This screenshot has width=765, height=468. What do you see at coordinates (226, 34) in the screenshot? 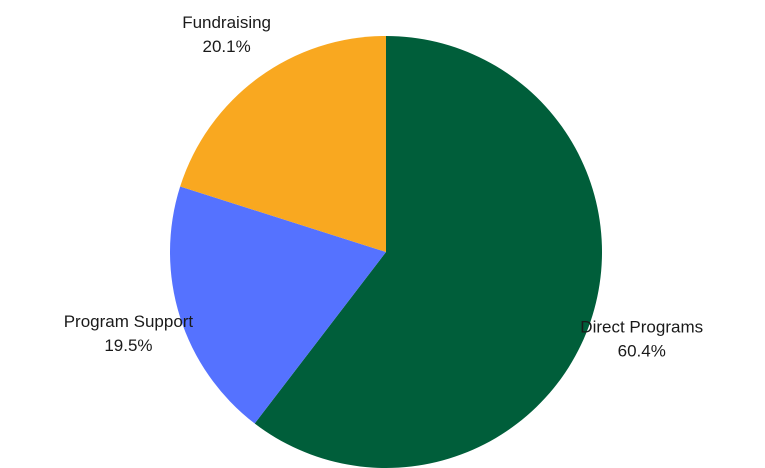
I see `pie-label-fundraising: Fundraising 20.1%` at bounding box center [226, 34].